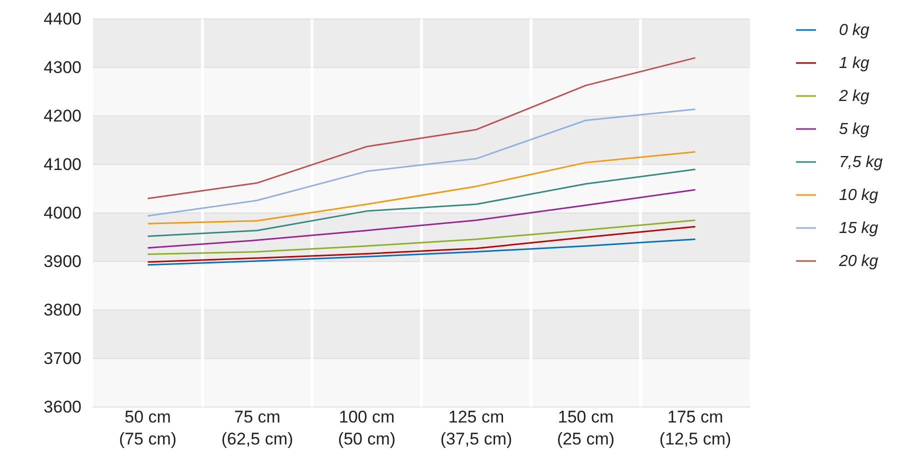 The height and width of the screenshot is (473, 903). What do you see at coordinates (63, 19) in the screenshot?
I see `y-tick-label: 4400` at bounding box center [63, 19].